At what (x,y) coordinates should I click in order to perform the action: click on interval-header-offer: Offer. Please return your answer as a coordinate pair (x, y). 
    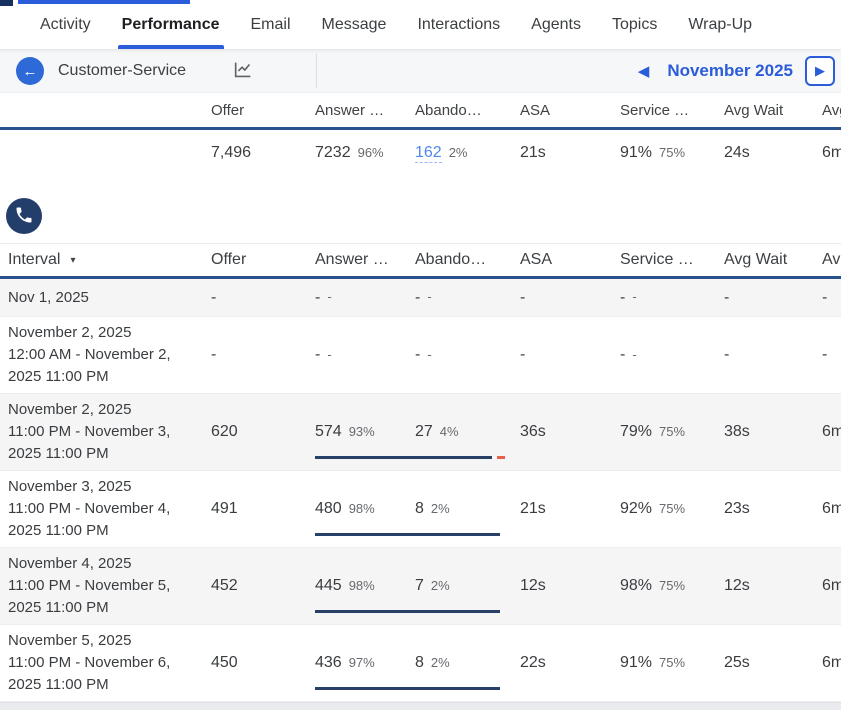
    Looking at the image, I should click on (229, 259).